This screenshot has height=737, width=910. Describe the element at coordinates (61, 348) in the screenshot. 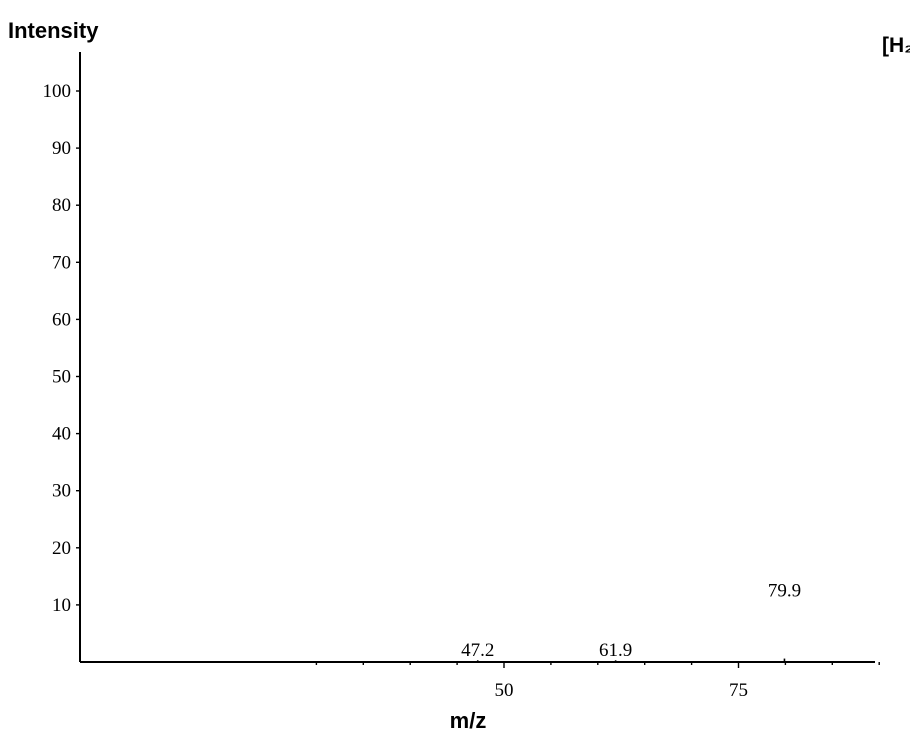

I see `y-ticks: 10 20 30 40 50 60 70 80 90 100` at that location.